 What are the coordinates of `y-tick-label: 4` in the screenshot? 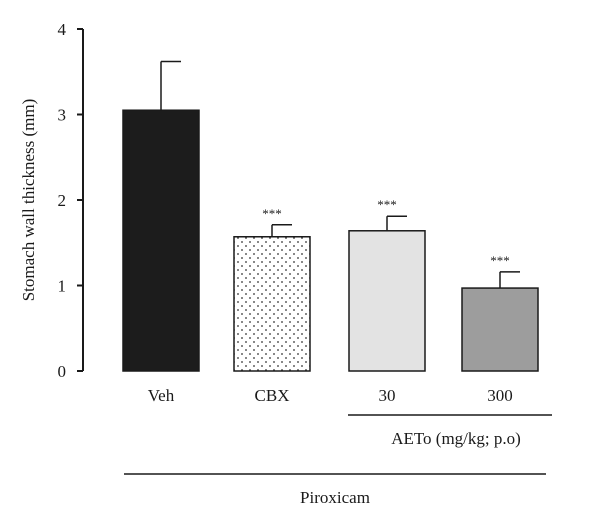 It's located at (62, 29).